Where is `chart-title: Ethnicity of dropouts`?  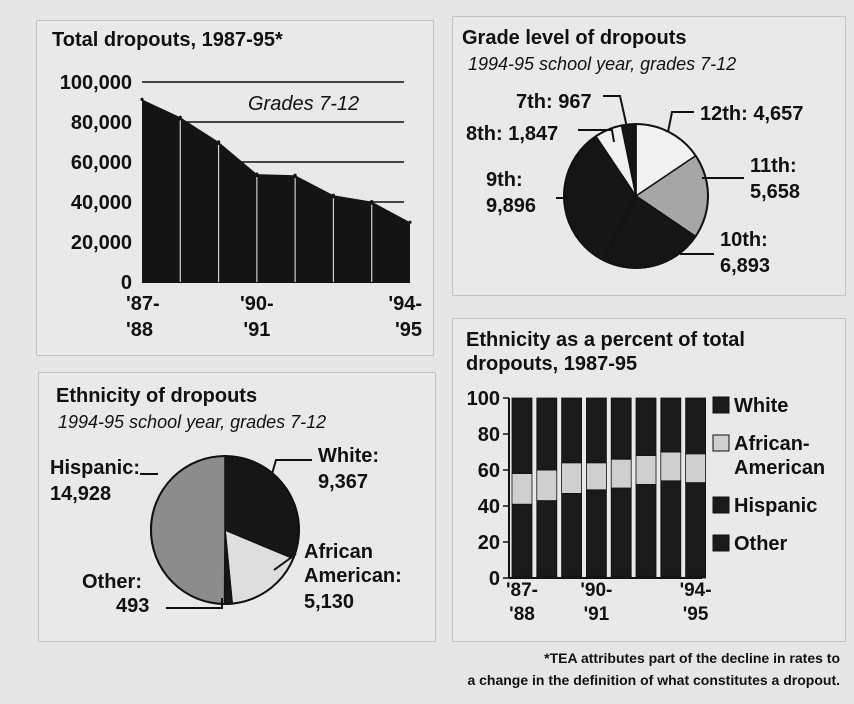
chart-title: Ethnicity of dropouts is located at coordinates (156, 396).